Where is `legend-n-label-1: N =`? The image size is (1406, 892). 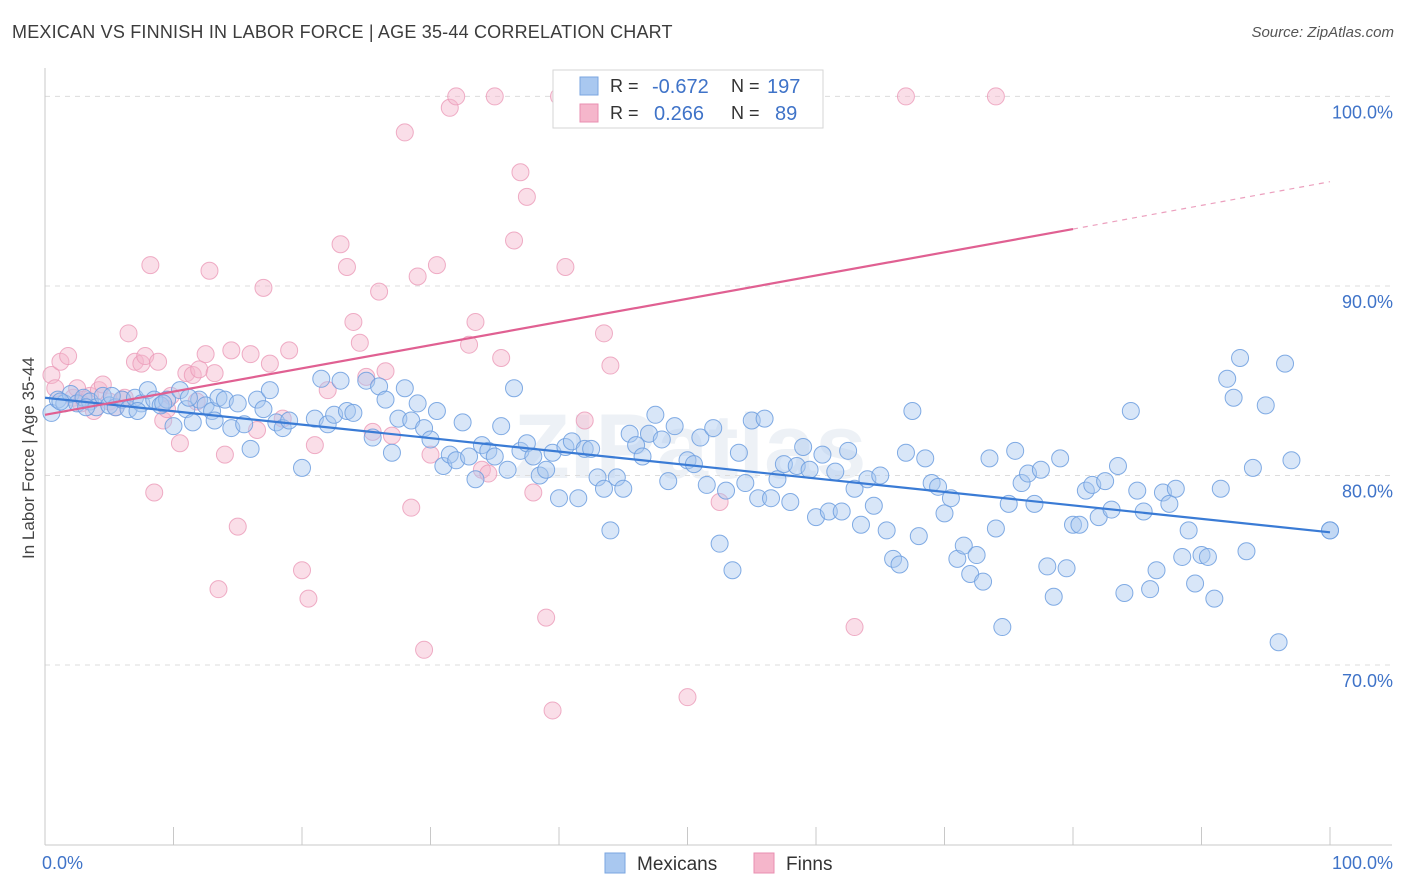 legend-n-label-1: N = is located at coordinates (745, 86).